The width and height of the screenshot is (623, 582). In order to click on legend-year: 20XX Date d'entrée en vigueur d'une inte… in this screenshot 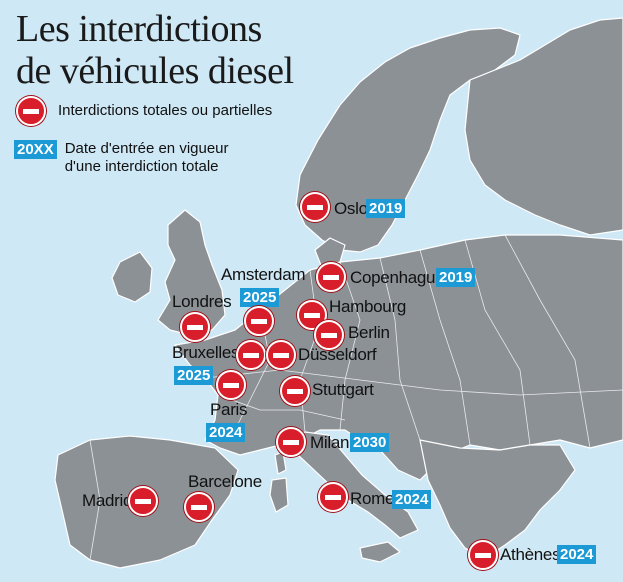, I will do `click(121, 158)`.